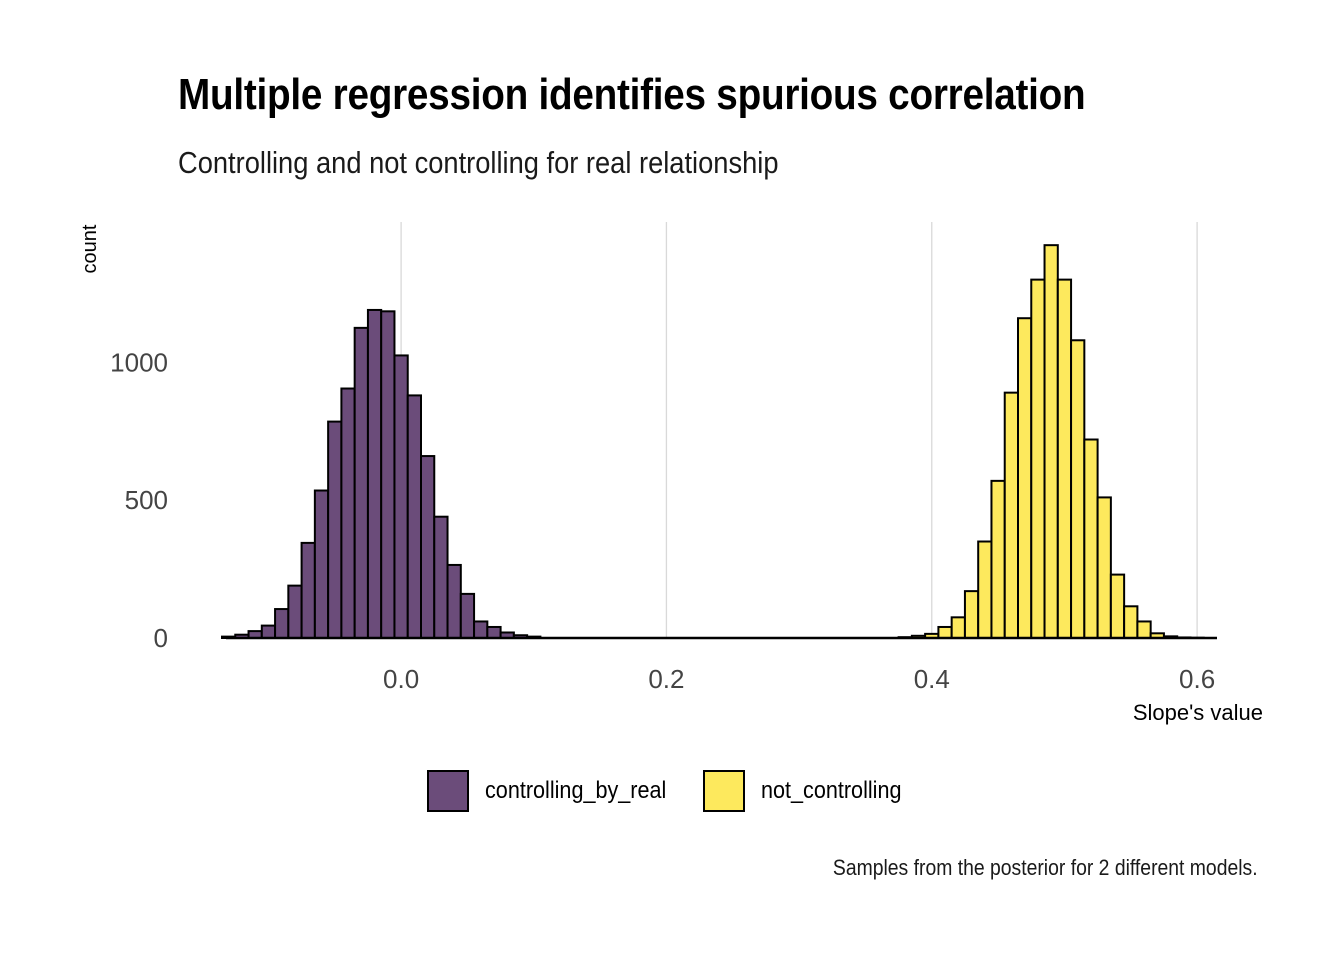 Image resolution: width=1344 pixels, height=960 pixels. I want to click on x-tick-label: 0.6, so click(1197, 679).